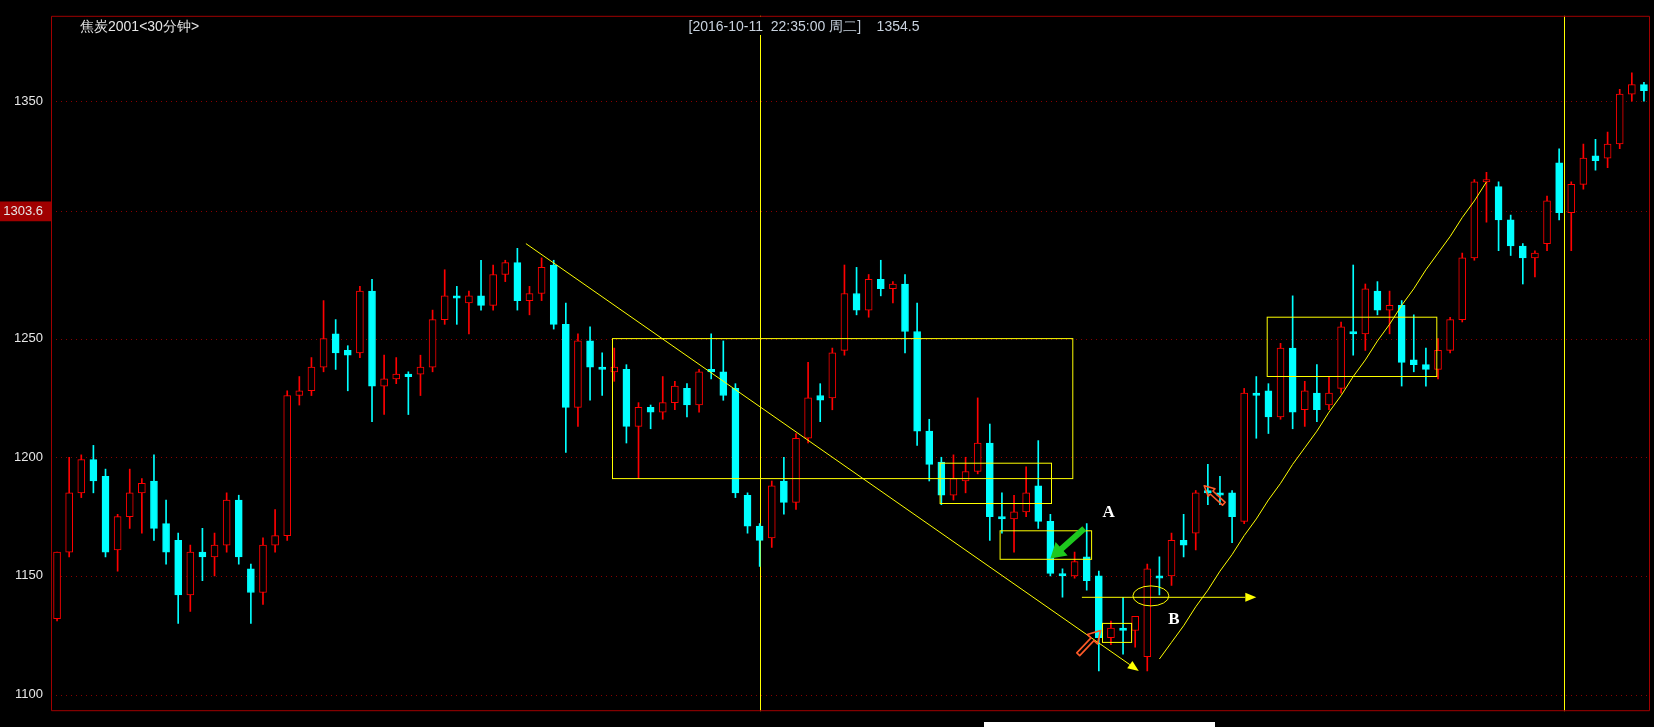  I want to click on y-tick-label: 1200, so click(28, 456).